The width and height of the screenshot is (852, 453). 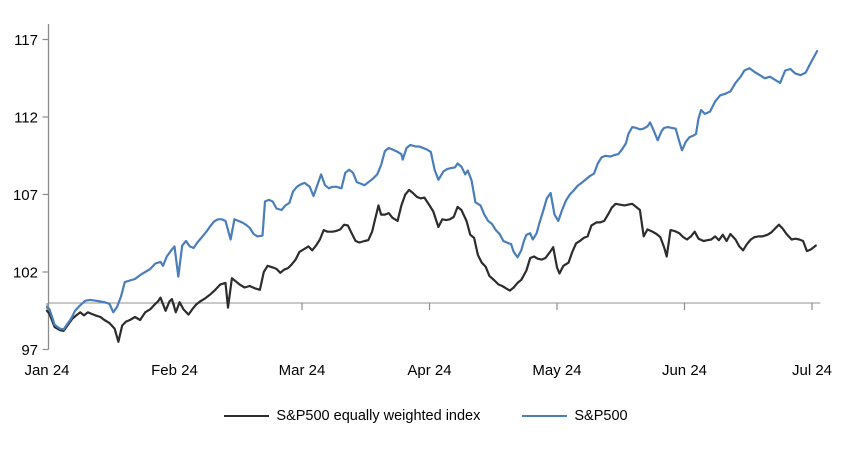 What do you see at coordinates (302, 370) in the screenshot?
I see `x-tick-label: Mar 24` at bounding box center [302, 370].